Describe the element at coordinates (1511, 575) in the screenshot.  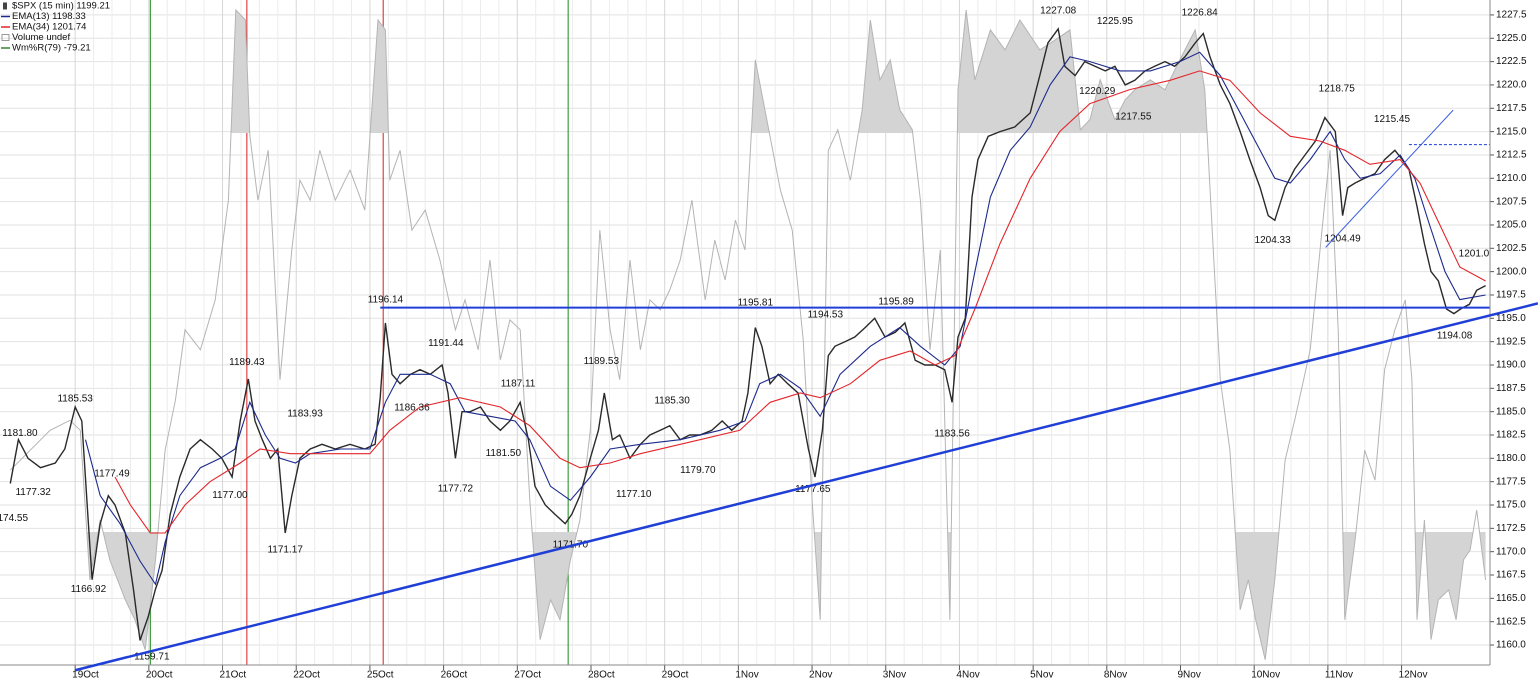
I see `y-tick-label: 1167.5` at that location.